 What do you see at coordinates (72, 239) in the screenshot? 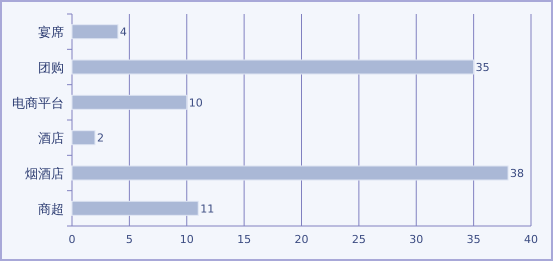
I see `x-tick-label: 0` at bounding box center [72, 239].